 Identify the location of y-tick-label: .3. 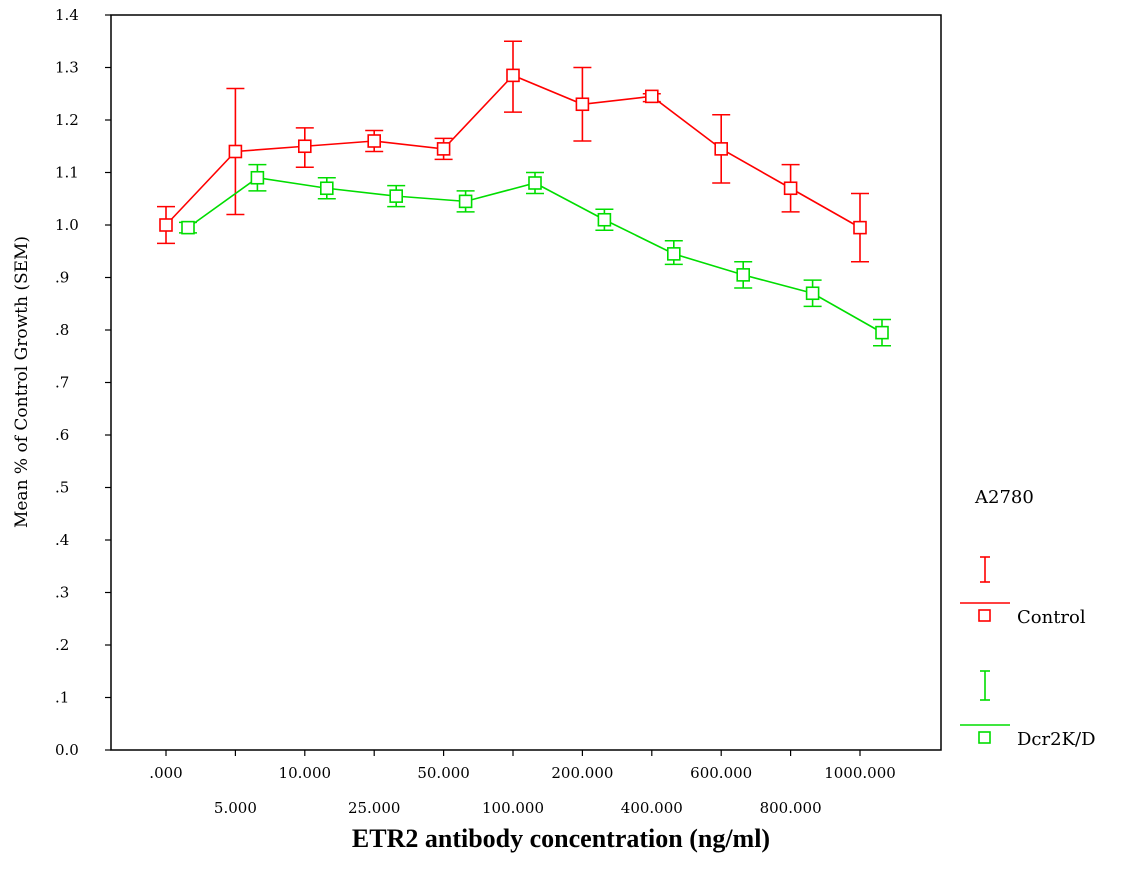
(62, 593).